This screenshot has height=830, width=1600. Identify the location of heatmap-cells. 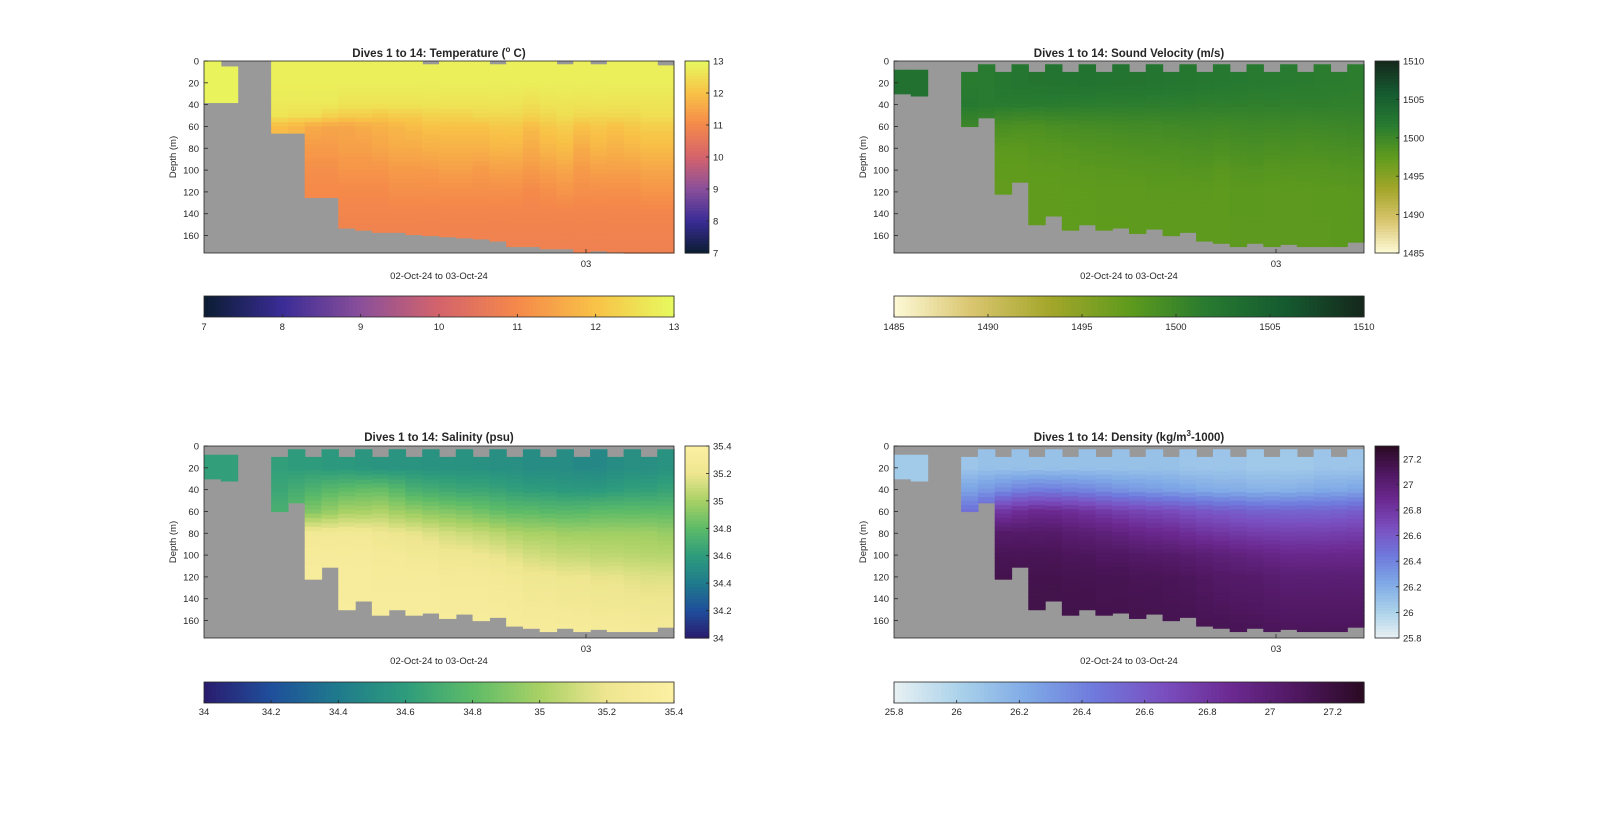
(1129, 156).